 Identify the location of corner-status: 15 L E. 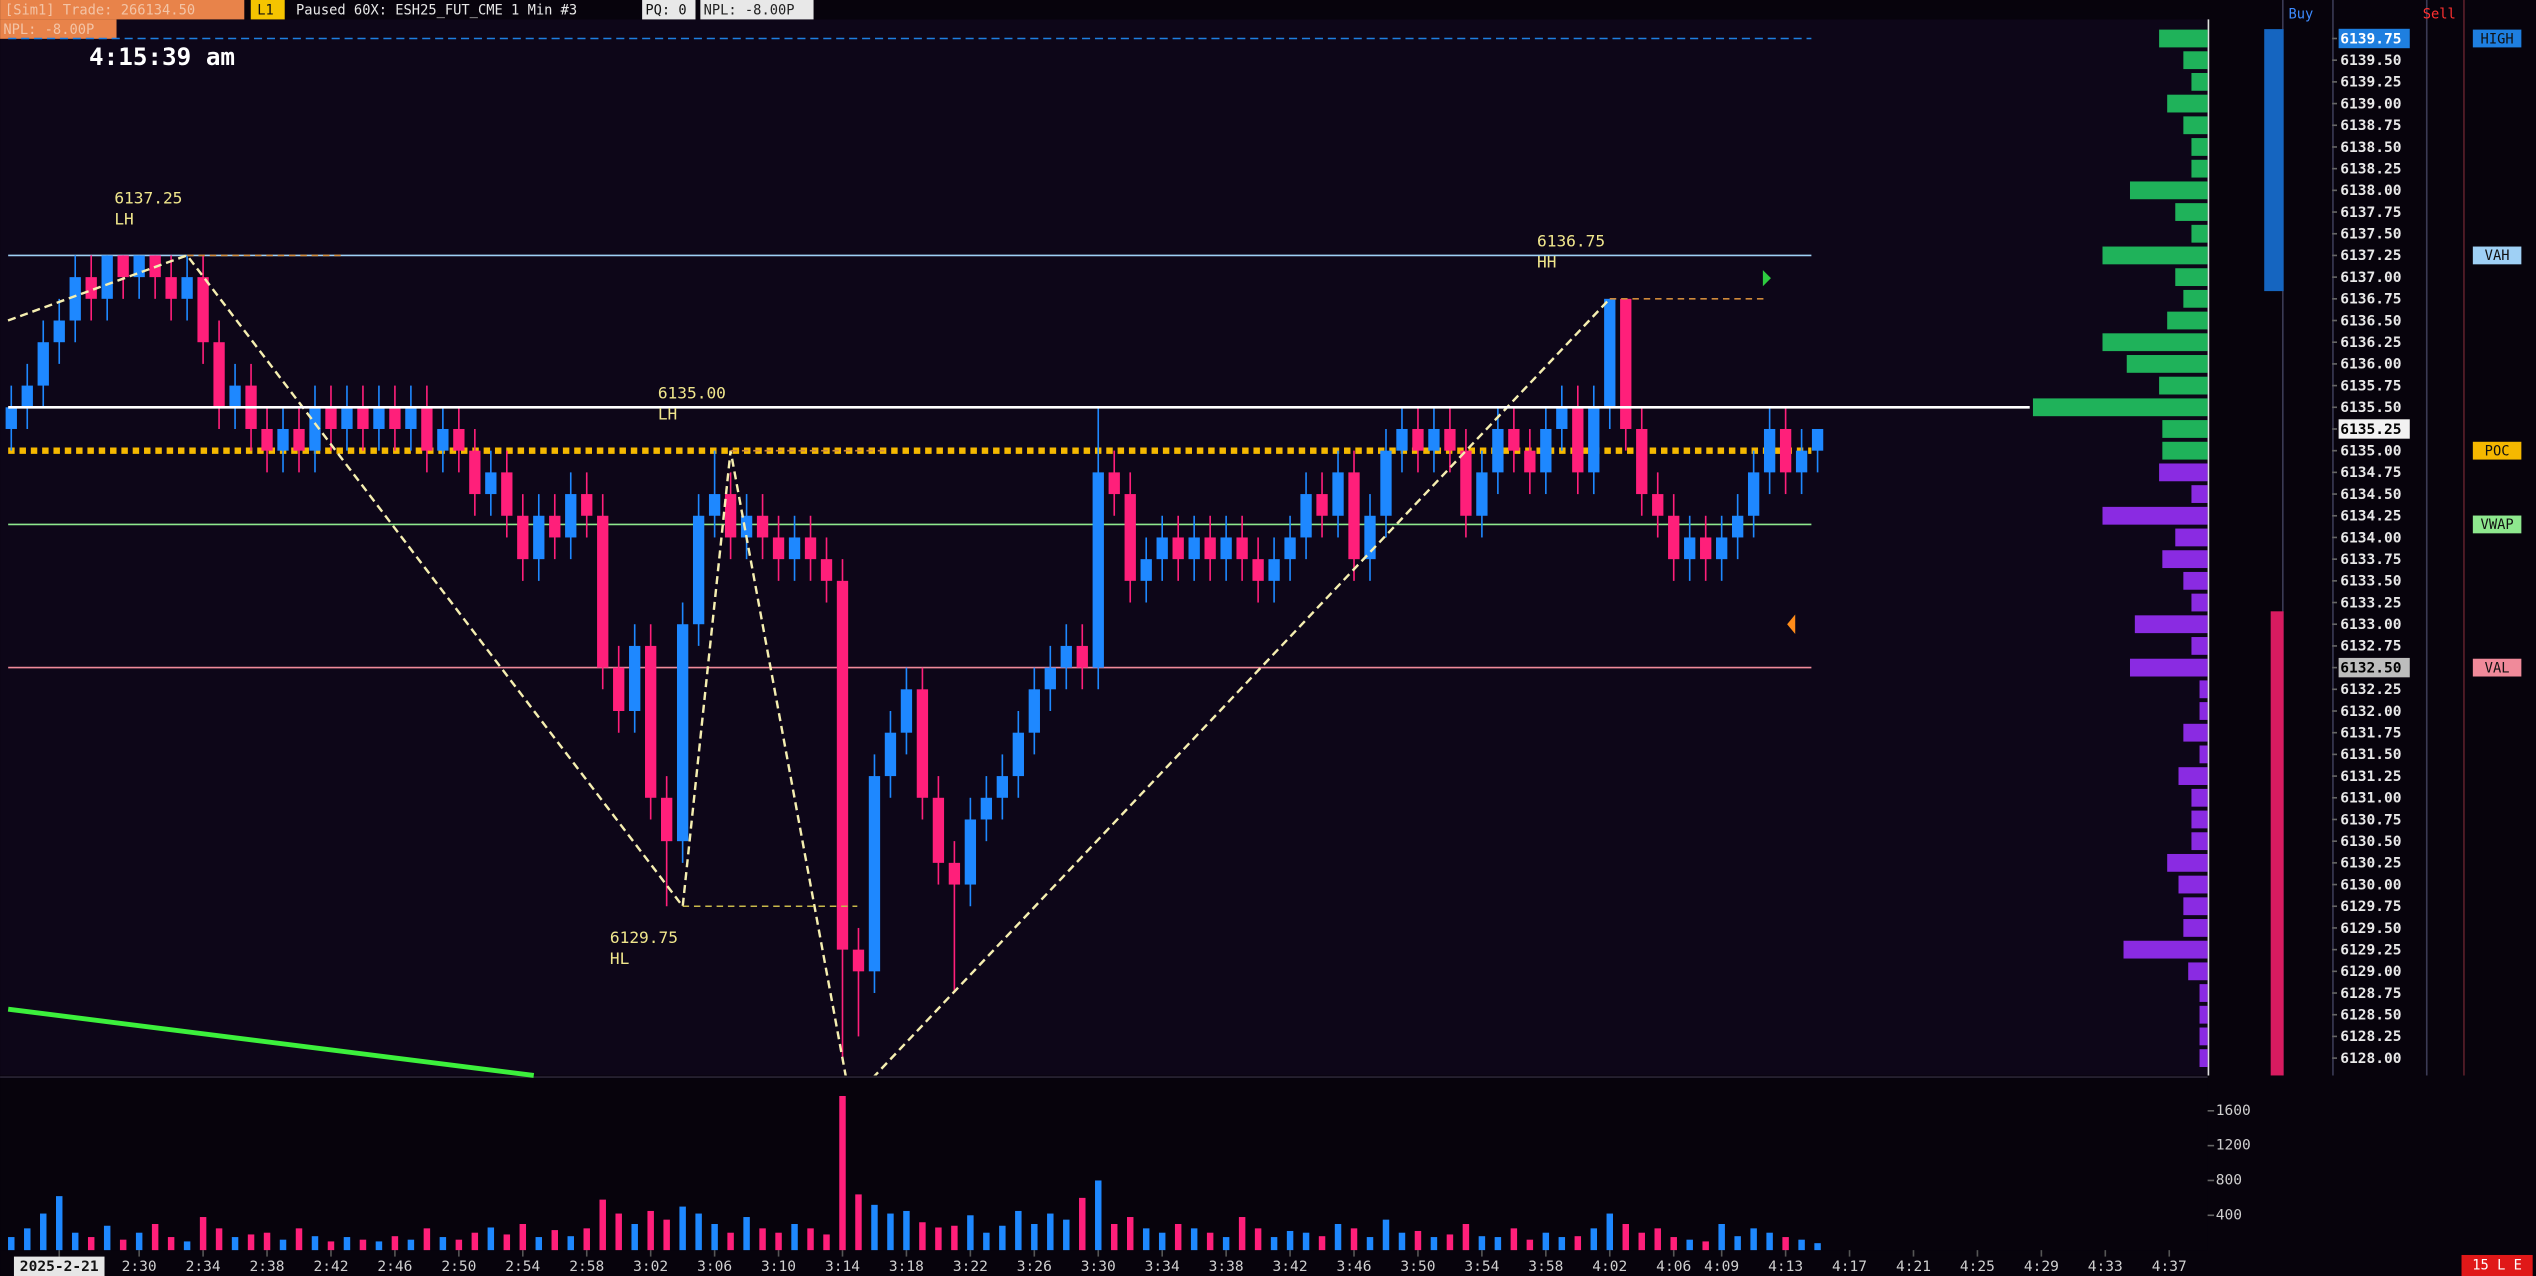
(2497, 1265).